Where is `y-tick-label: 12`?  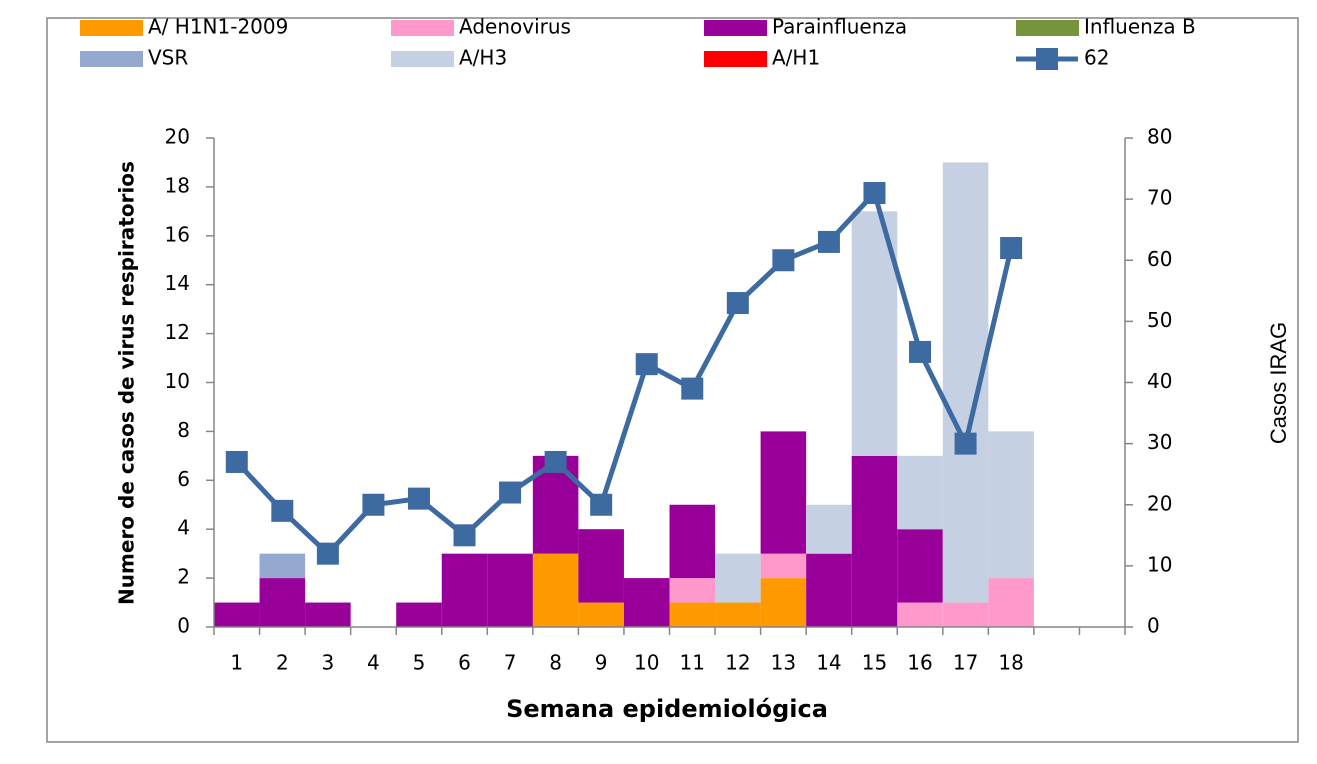 y-tick-label: 12 is located at coordinates (177, 332).